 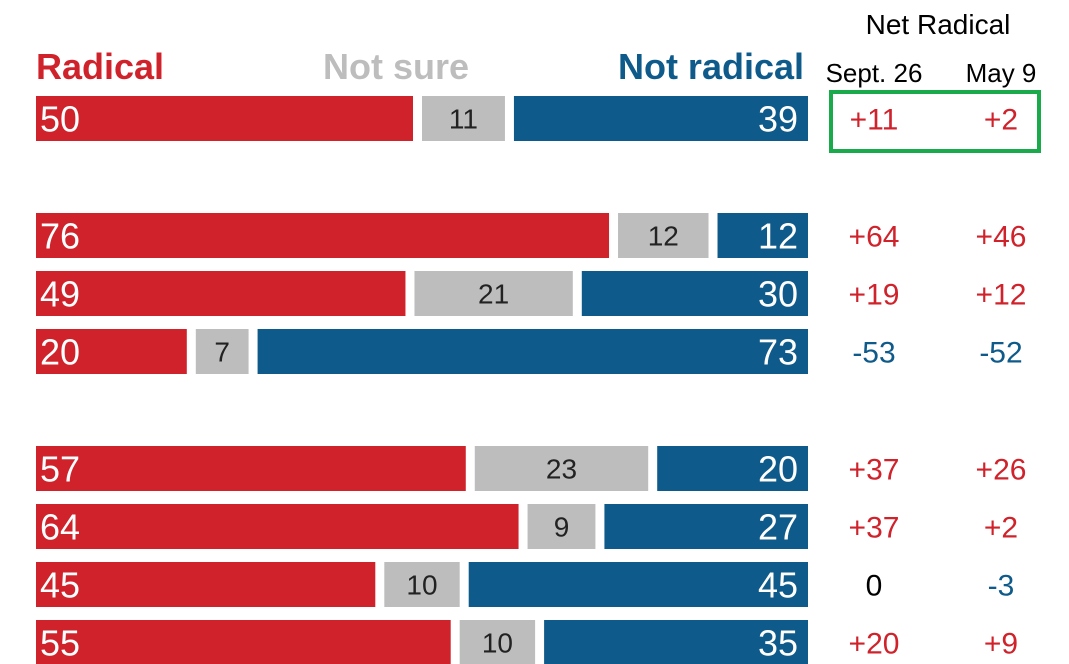 What do you see at coordinates (778, 527) in the screenshot?
I see `value-label-not-radical-row-6: 27` at bounding box center [778, 527].